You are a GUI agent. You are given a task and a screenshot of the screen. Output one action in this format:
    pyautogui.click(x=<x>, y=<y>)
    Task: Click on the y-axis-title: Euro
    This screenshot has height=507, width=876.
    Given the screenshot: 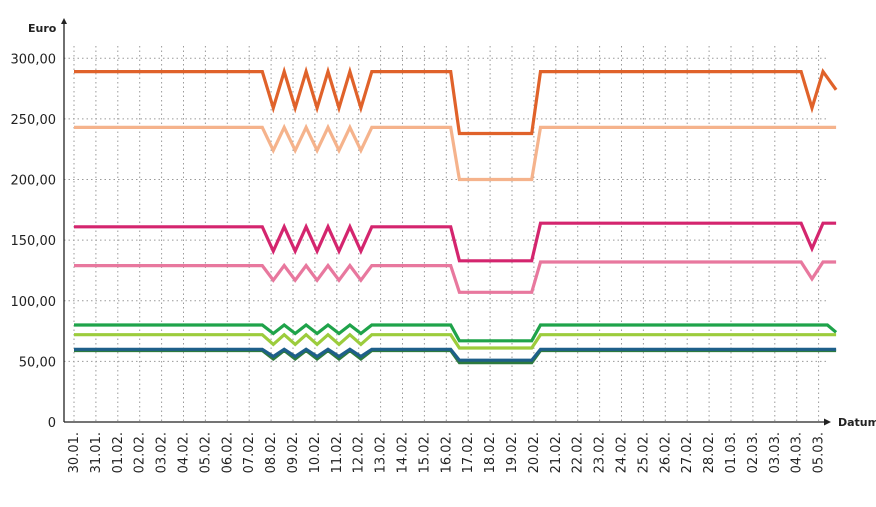 What is the action you would take?
    pyautogui.click(x=42, y=28)
    